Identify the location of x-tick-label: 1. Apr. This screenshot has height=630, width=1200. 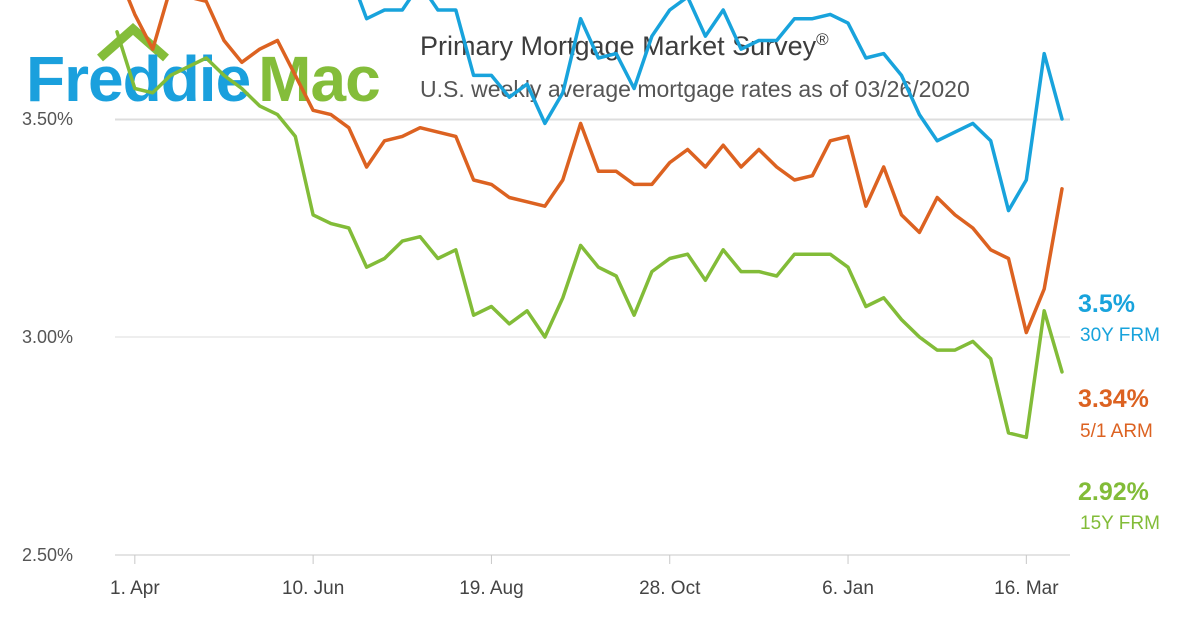
(135, 588).